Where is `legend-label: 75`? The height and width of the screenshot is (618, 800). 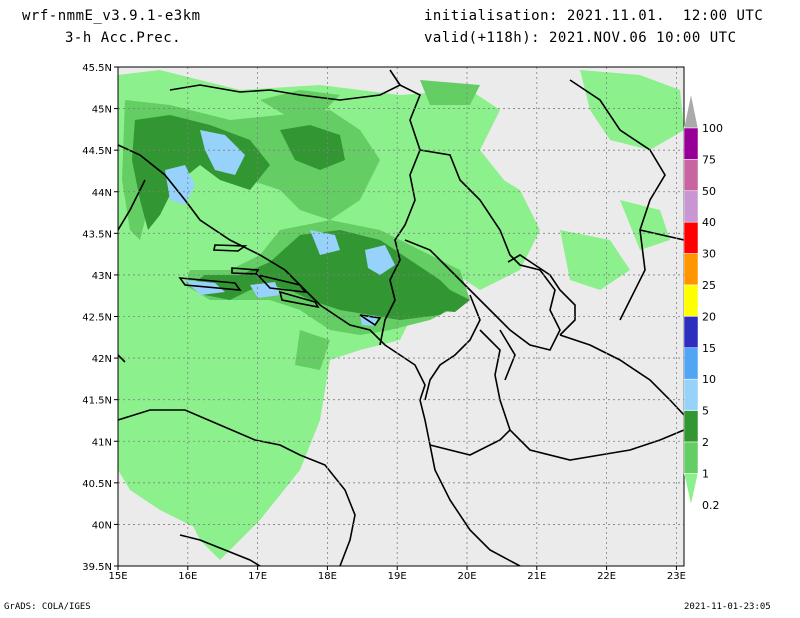 legend-label: 75 is located at coordinates (709, 159).